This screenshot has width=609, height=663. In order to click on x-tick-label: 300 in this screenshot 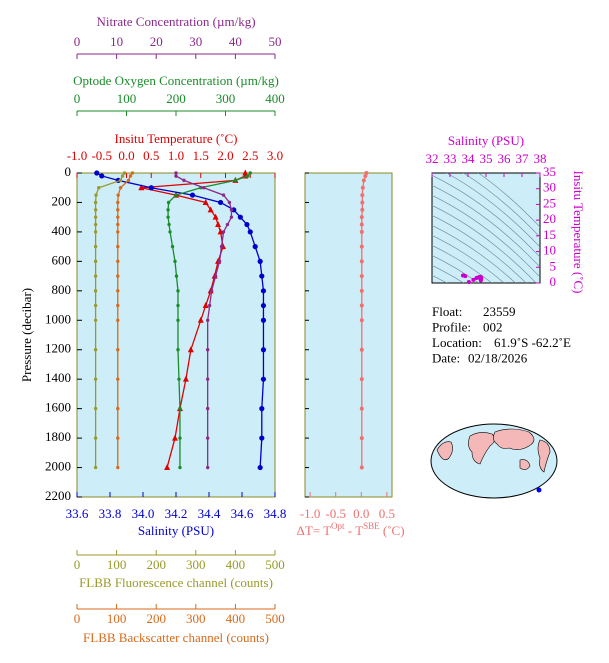, I will do `click(226, 98)`.